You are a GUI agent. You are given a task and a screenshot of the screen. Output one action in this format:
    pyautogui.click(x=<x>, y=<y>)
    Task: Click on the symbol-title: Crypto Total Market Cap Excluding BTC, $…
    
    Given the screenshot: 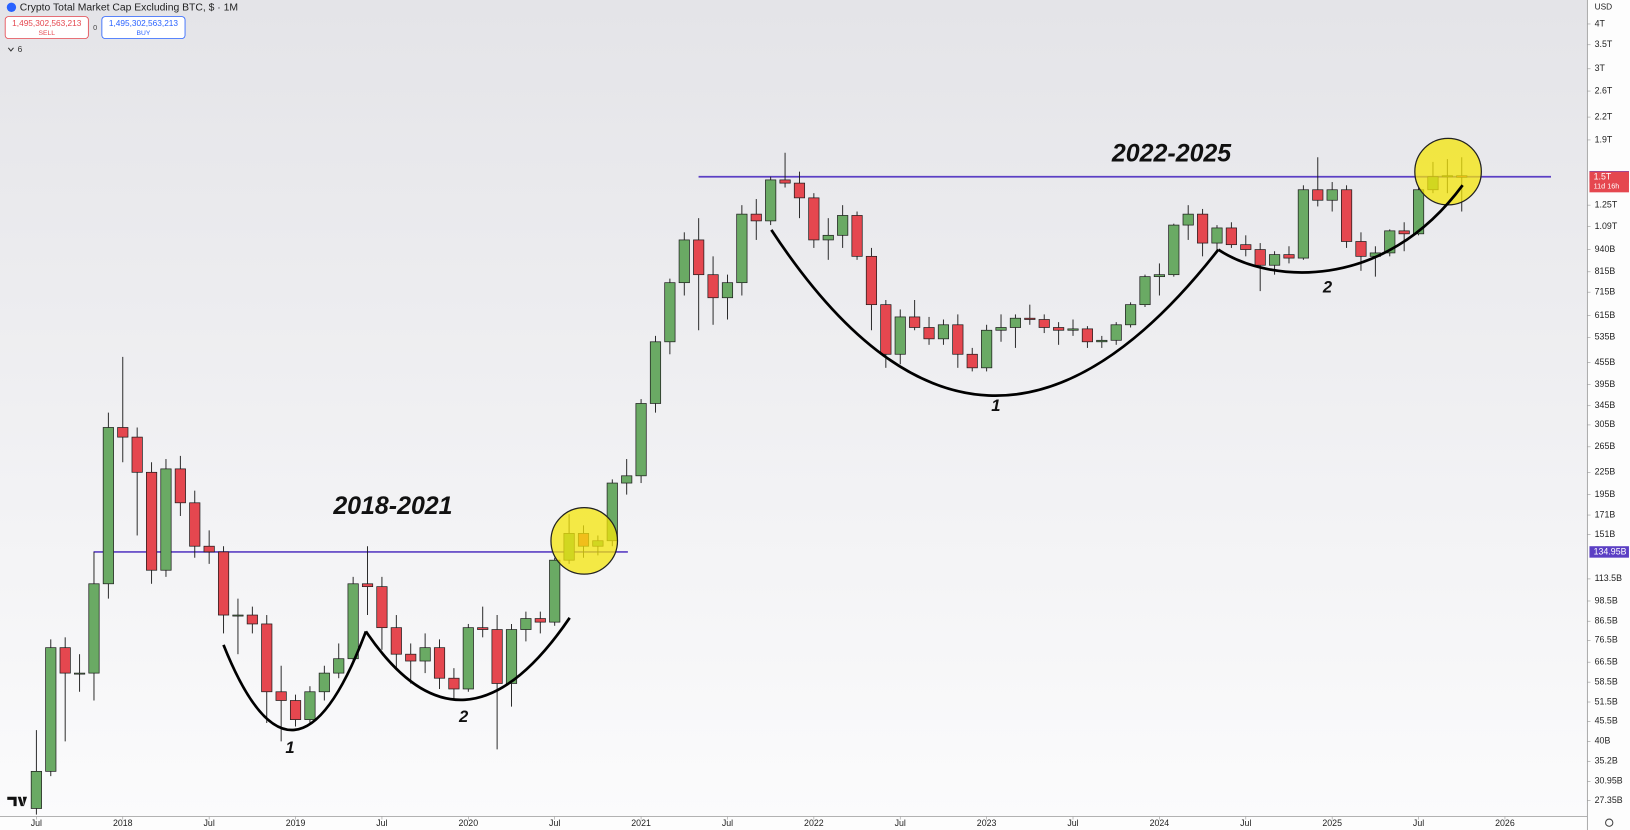 What is the action you would take?
    pyautogui.click(x=129, y=8)
    